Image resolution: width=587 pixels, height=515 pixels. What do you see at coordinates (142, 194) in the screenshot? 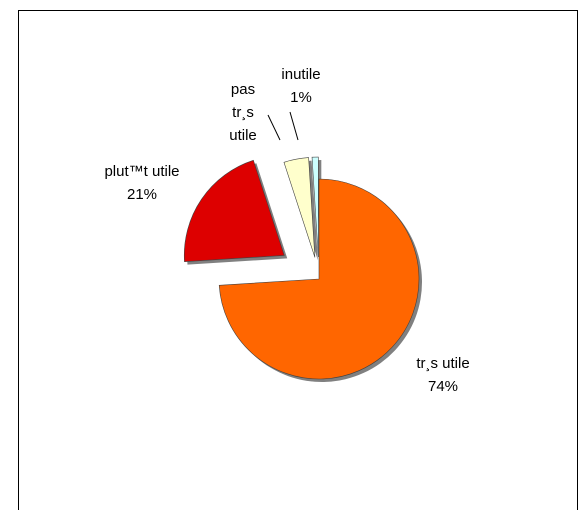
I see `label-plutot-utile-pct: 21%` at bounding box center [142, 194].